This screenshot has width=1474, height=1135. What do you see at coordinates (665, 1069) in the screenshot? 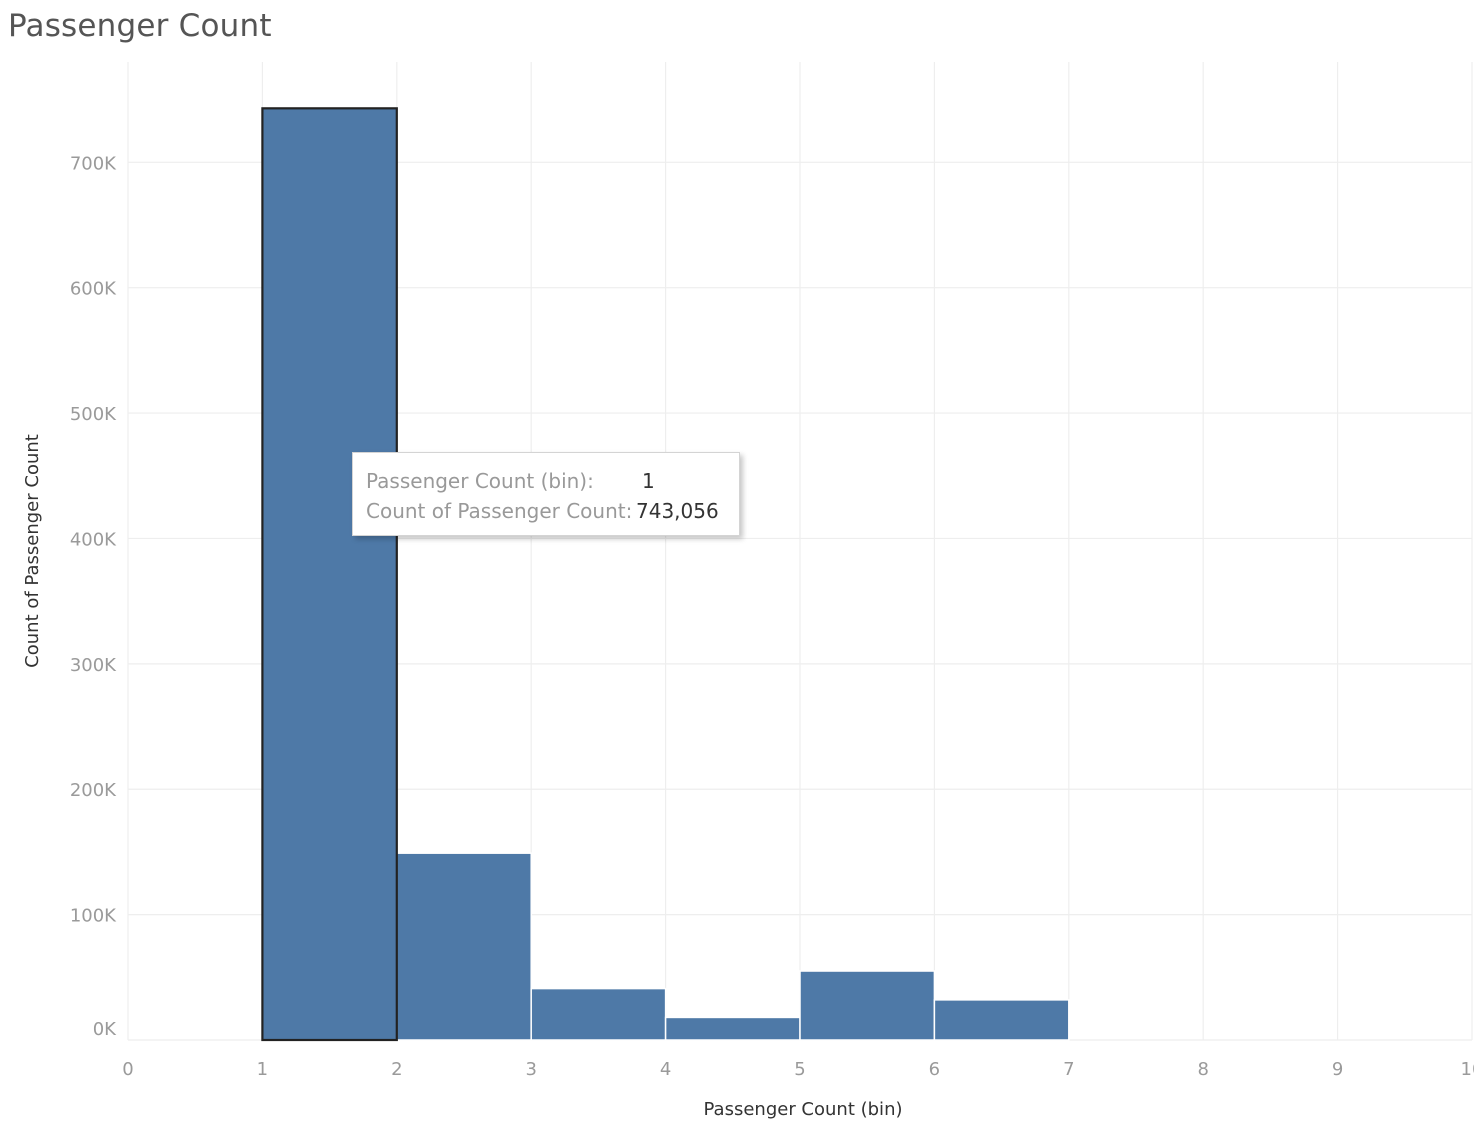
I see `x-tick-label: 4` at bounding box center [665, 1069].